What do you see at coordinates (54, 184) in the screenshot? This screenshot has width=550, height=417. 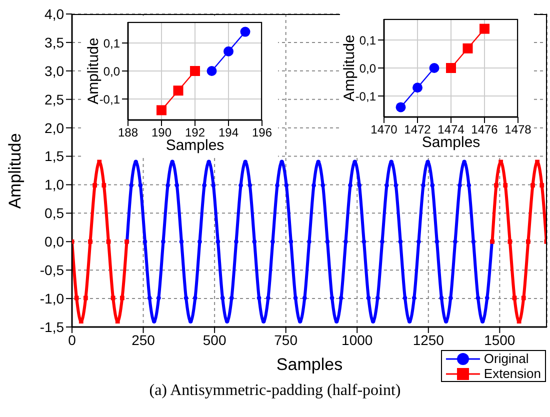 I see `y-tick-label: 1,0` at bounding box center [54, 184].